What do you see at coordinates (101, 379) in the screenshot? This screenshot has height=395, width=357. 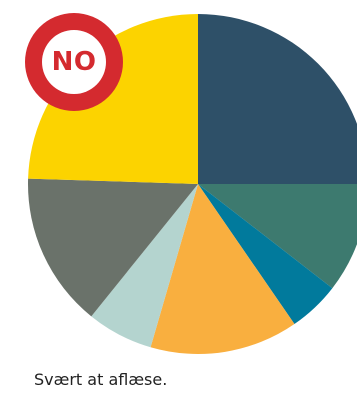 I see `caption: Svært at aflæse.` at bounding box center [101, 379].